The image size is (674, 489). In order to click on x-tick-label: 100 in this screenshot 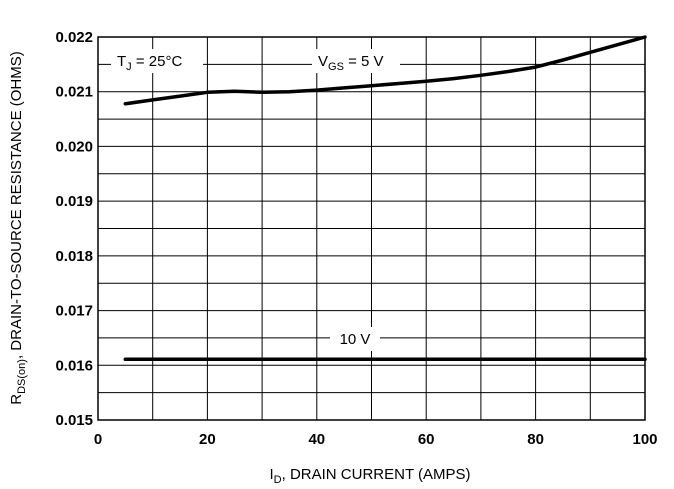, I will do `click(644, 439)`.